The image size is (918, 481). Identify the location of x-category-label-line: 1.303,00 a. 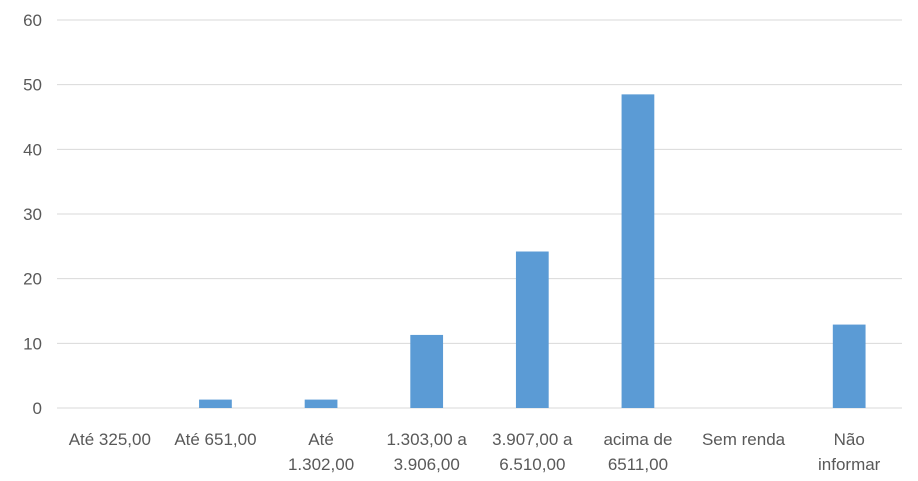
(427, 439).